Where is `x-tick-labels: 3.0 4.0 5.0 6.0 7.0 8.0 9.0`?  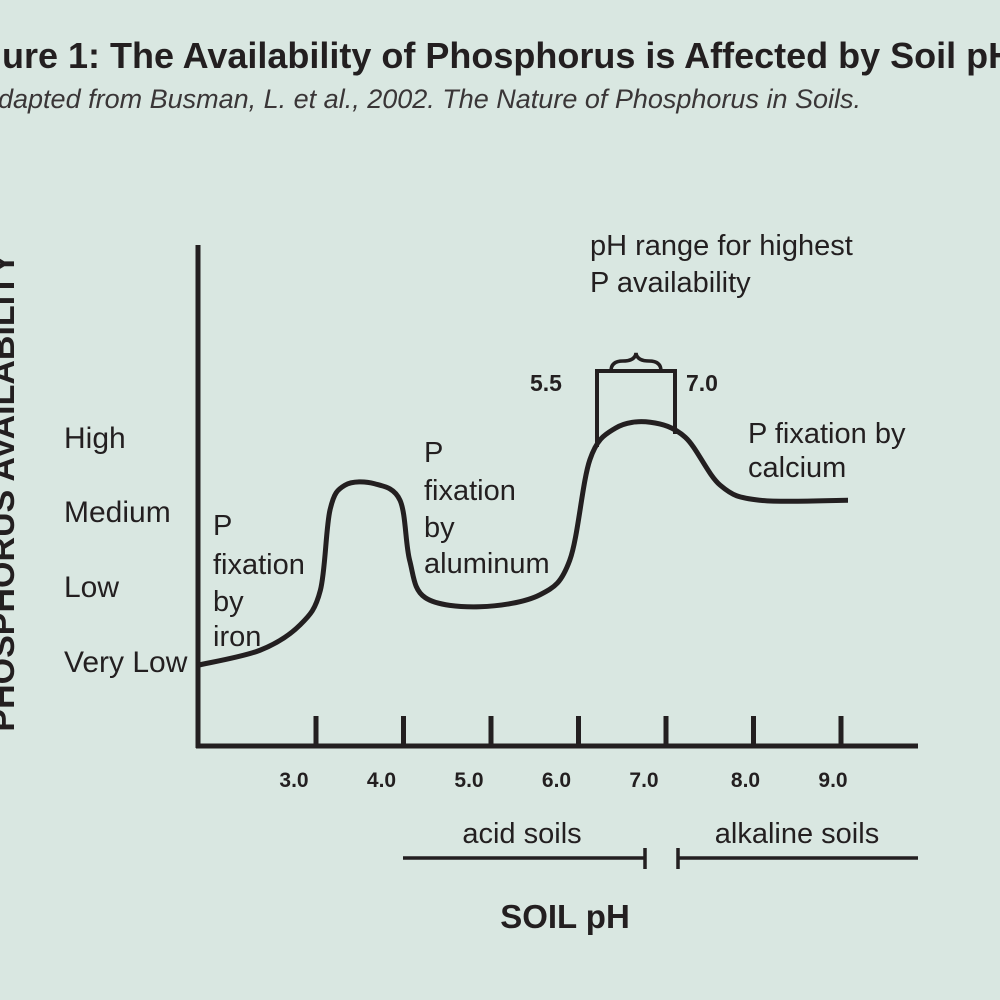
x-tick-labels: 3.0 4.0 5.0 6.0 7.0 8.0 9.0 is located at coordinates (563, 780).